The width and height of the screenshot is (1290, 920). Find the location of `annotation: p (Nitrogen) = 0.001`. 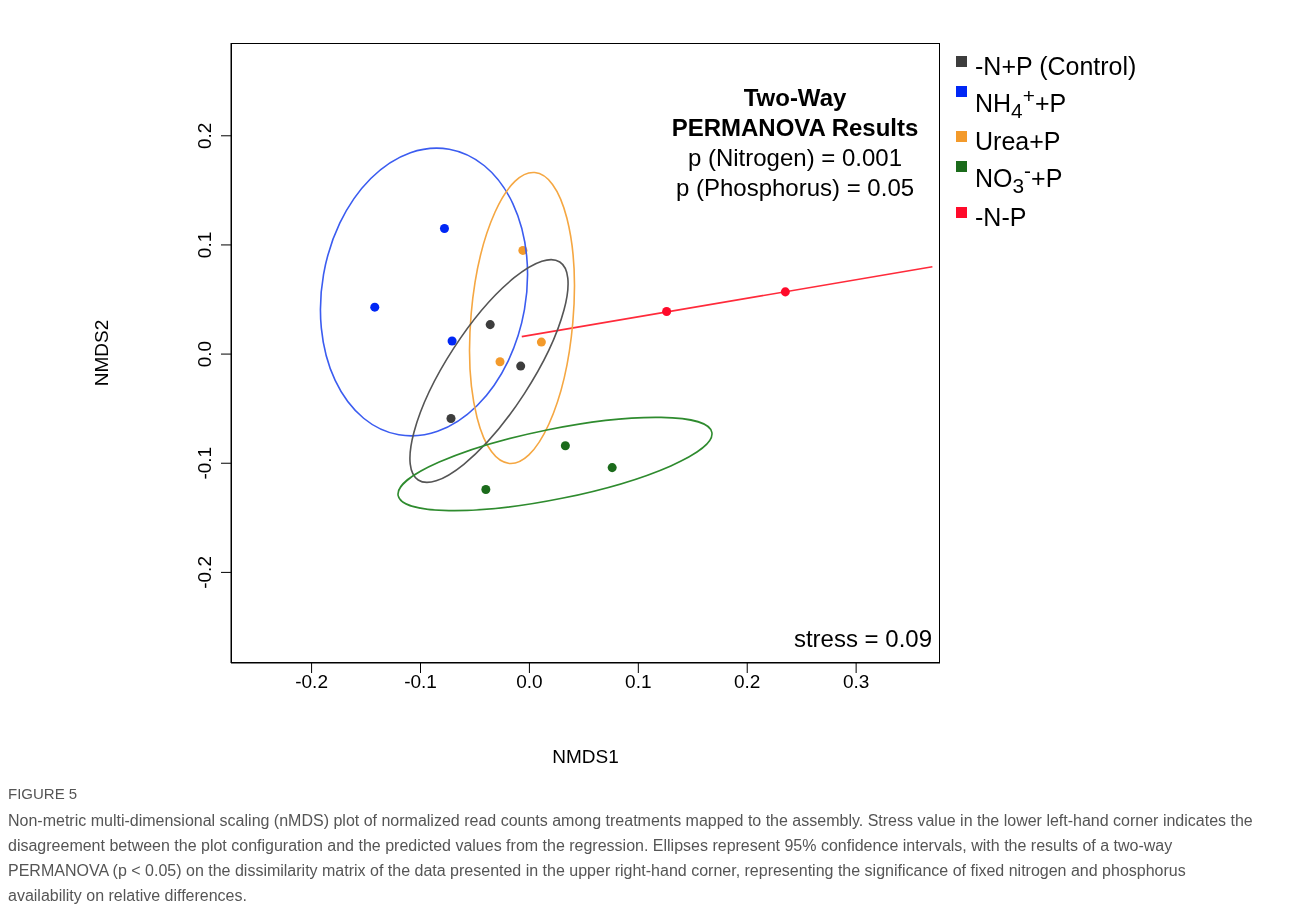

annotation: p (Nitrogen) = 0.001 is located at coordinates (795, 158).